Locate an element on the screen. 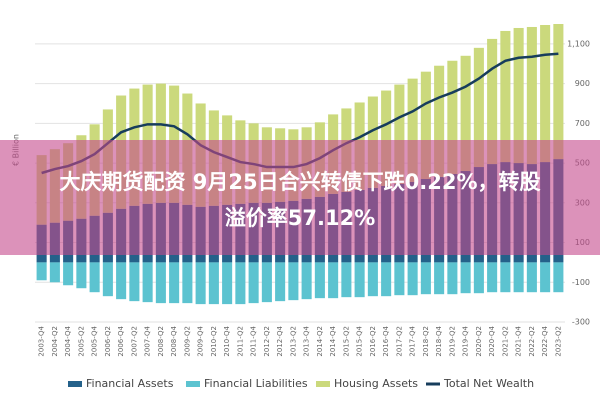  x-tick-label: 2018-Q2 is located at coordinates (426, 341).